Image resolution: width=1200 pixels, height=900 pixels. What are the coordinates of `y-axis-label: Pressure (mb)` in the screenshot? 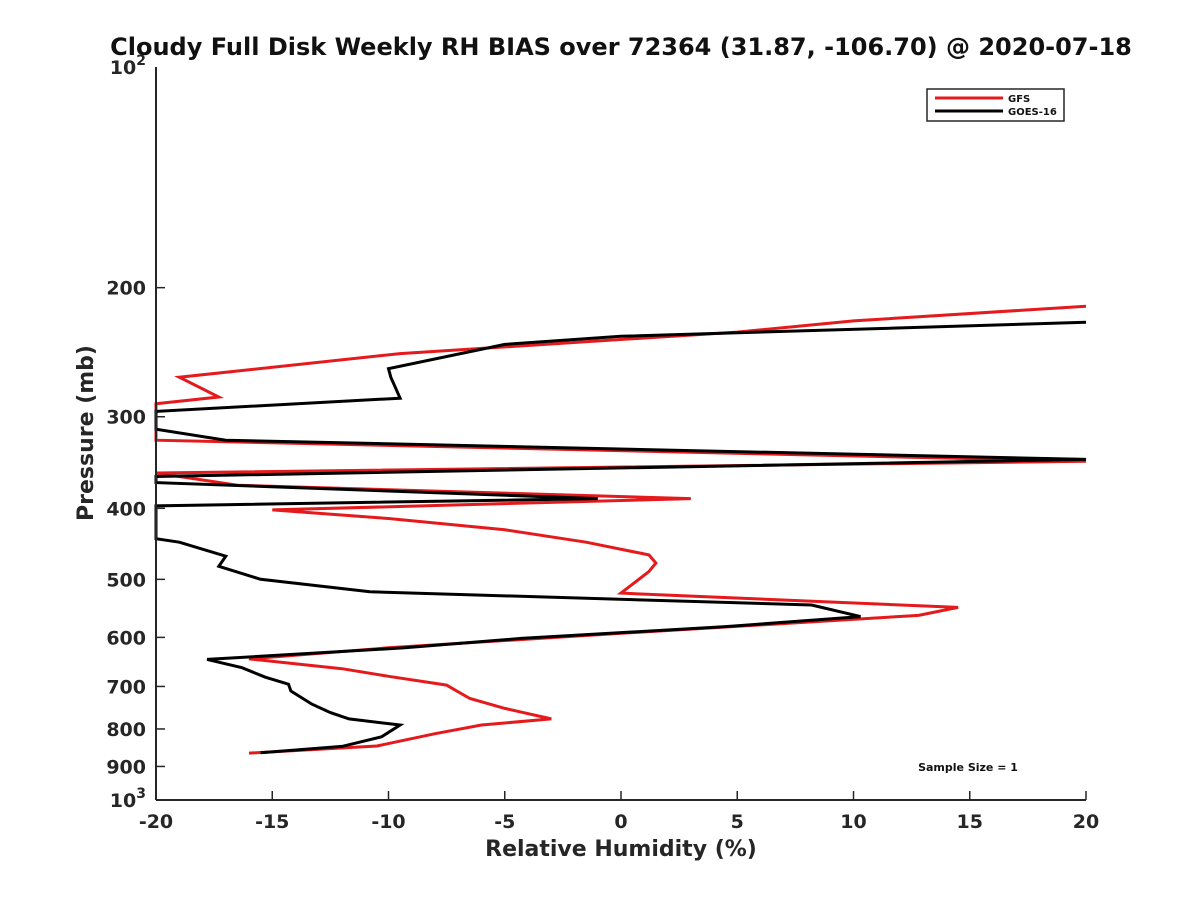 It's located at (86, 433).